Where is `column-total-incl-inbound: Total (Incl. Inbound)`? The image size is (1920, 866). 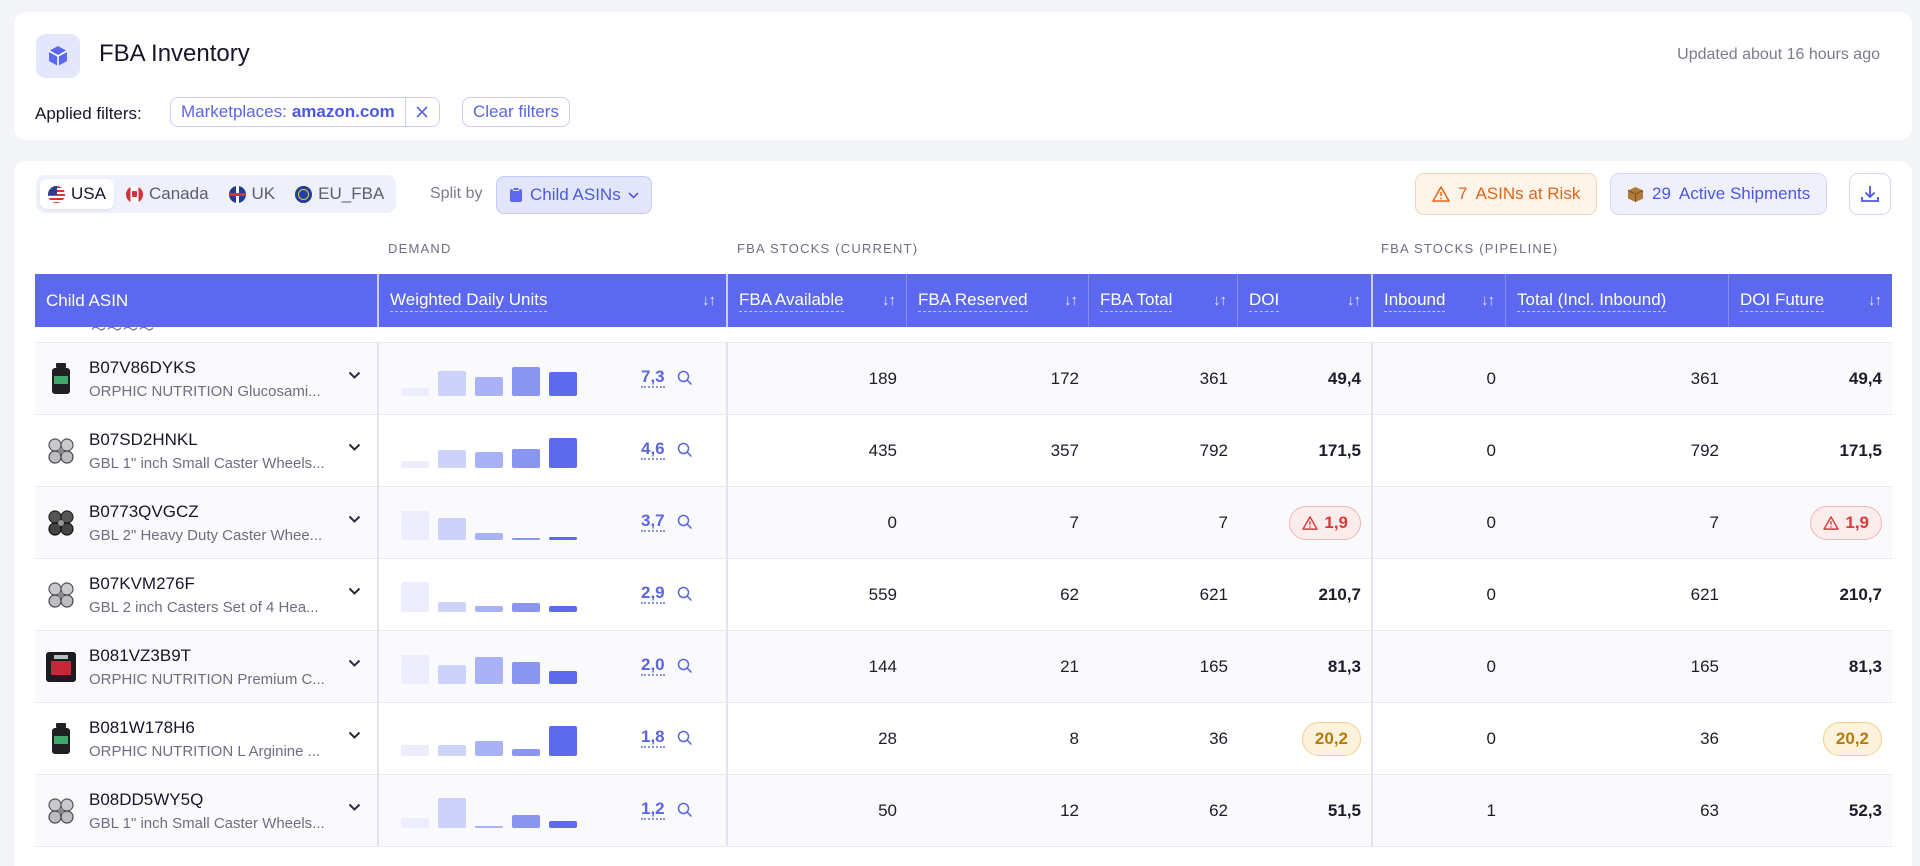
column-total-incl-inbound: Total (Incl. Inbound) is located at coordinates (1617, 300).